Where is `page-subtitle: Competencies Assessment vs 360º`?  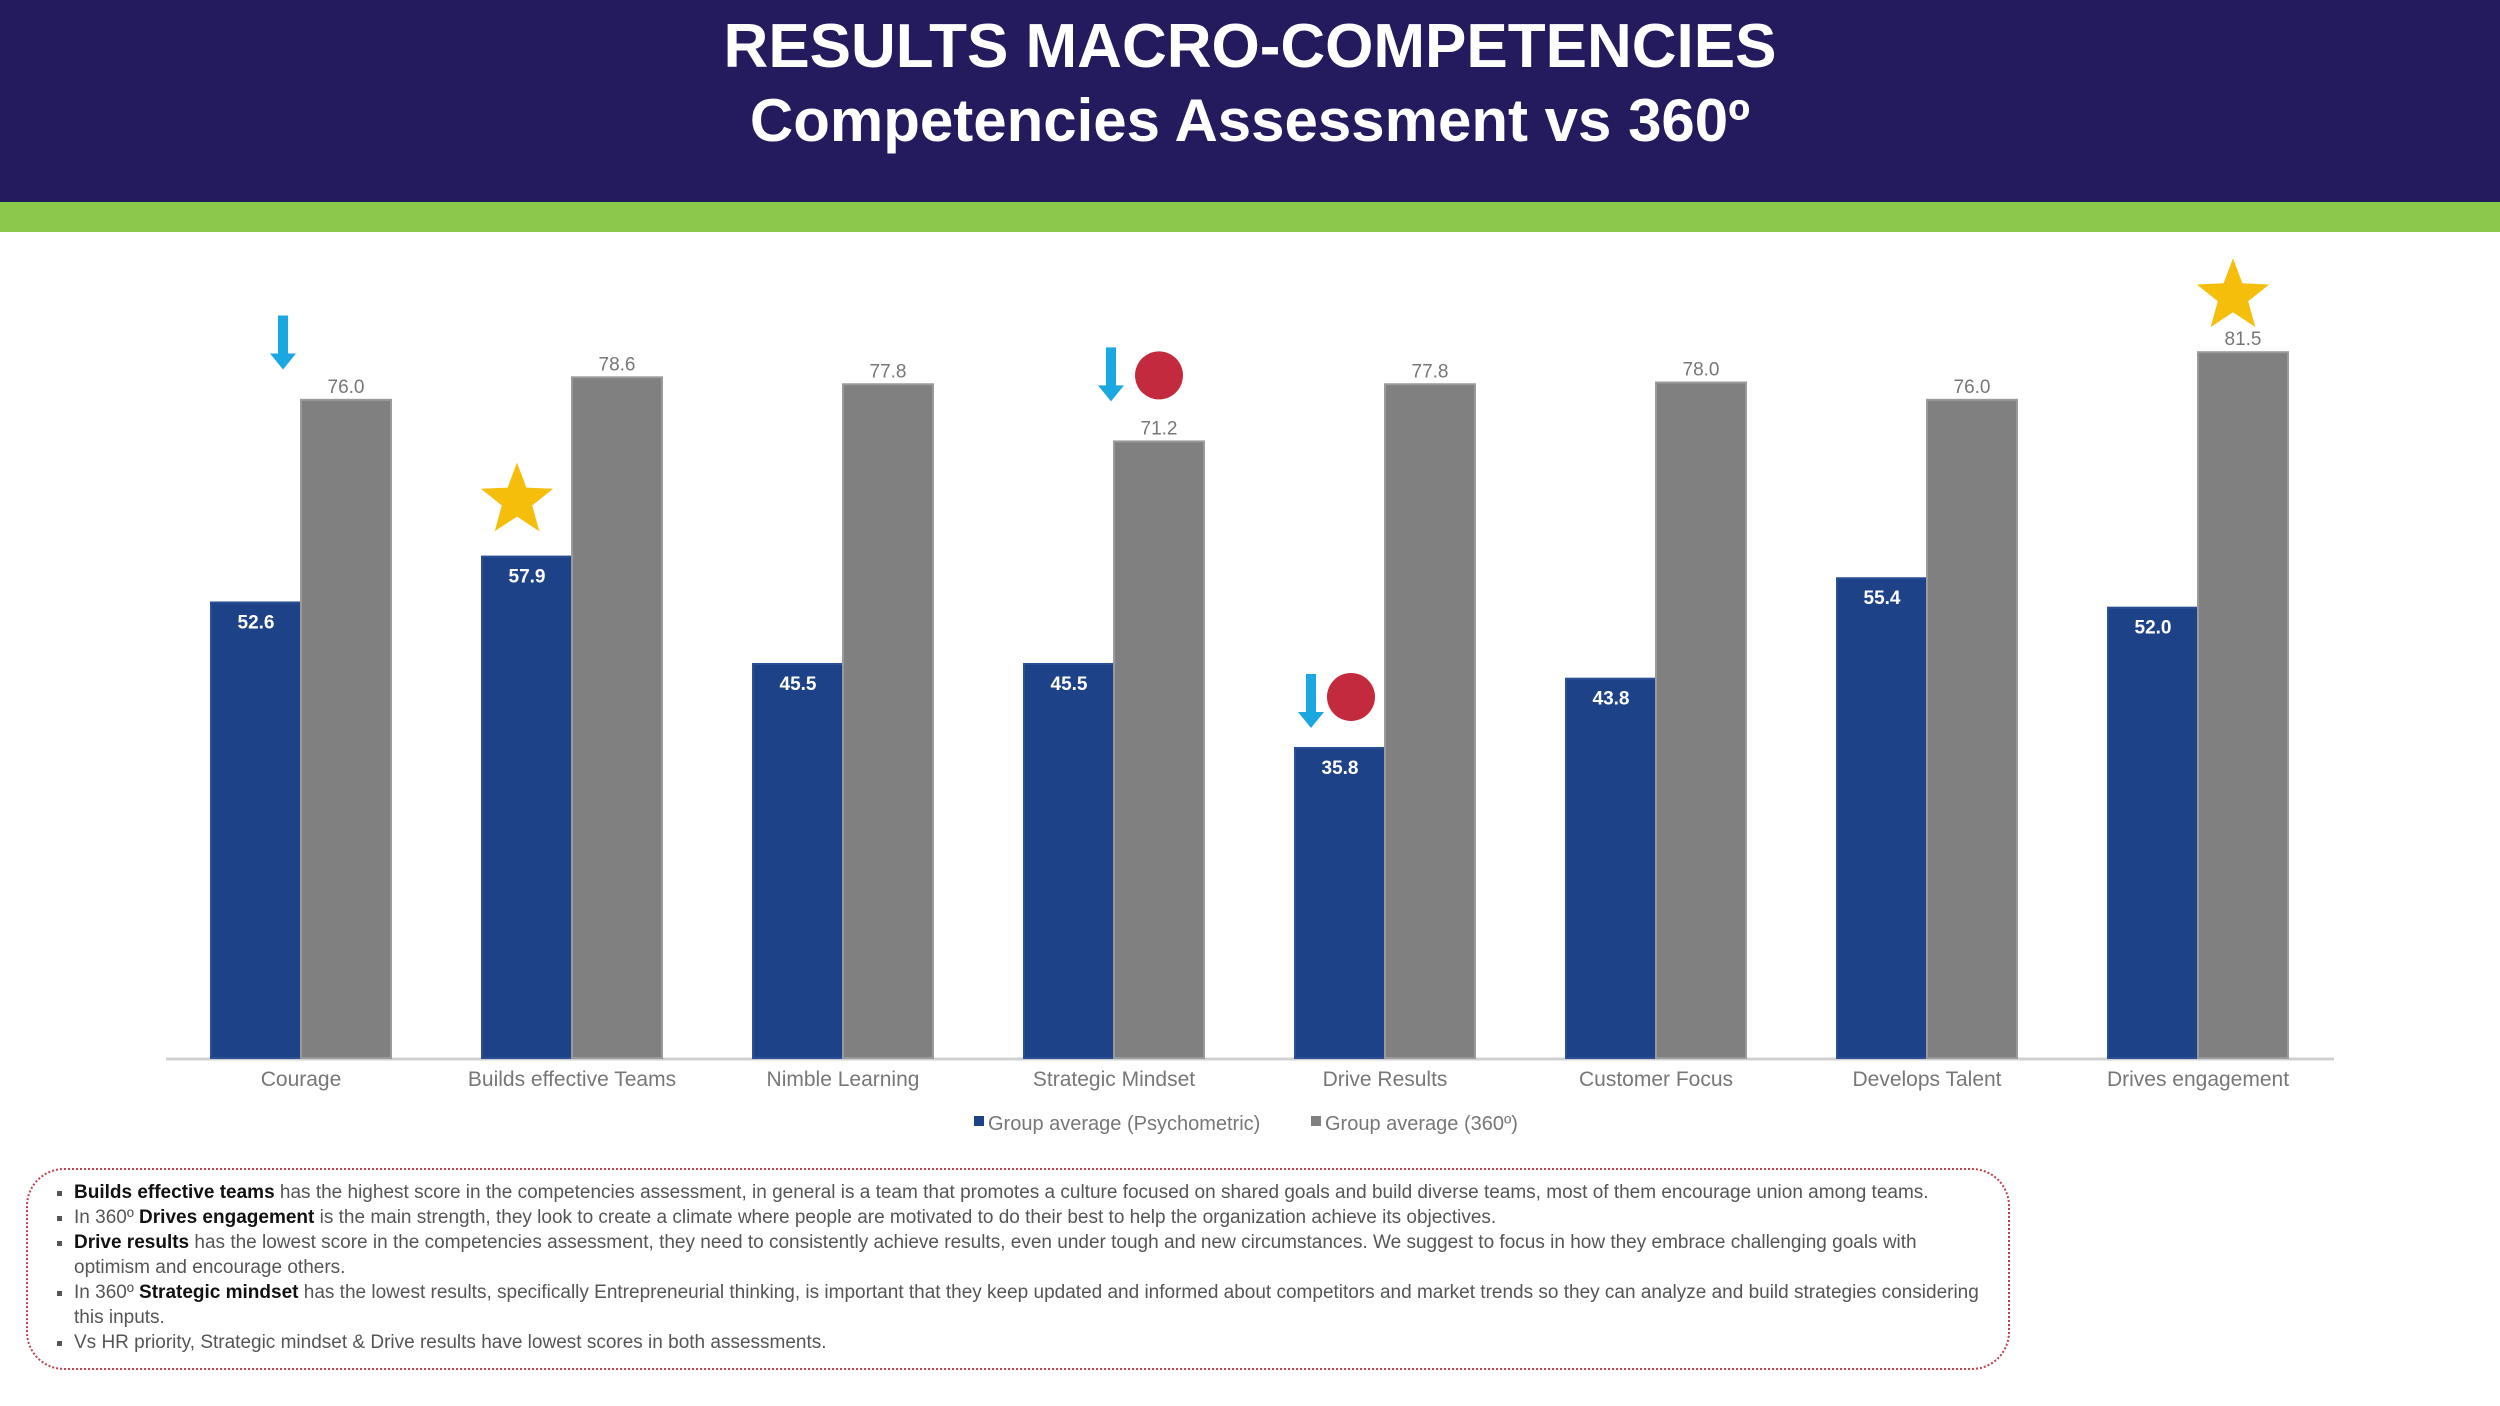 page-subtitle: Competencies Assessment vs 360º is located at coordinates (1250, 120).